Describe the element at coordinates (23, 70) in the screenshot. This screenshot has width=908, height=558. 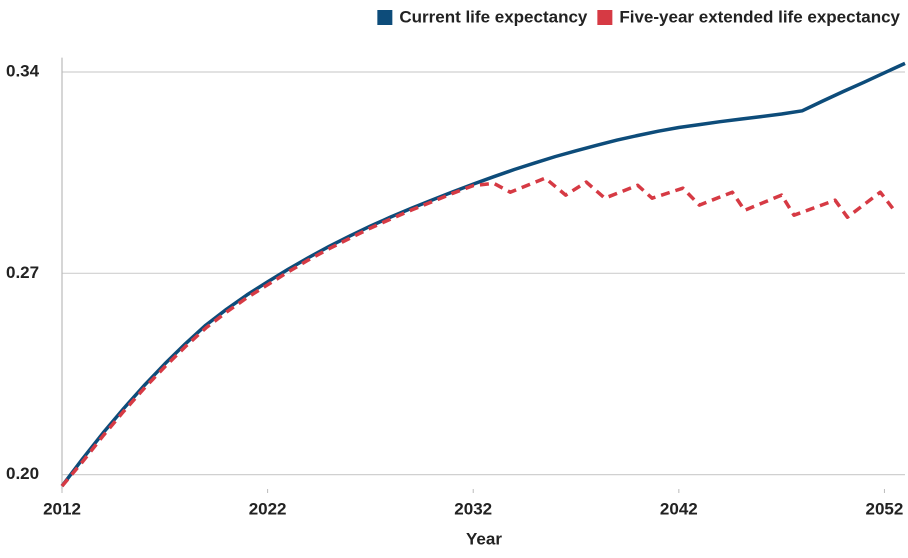
I see `y-tick-label: 0.34` at that location.